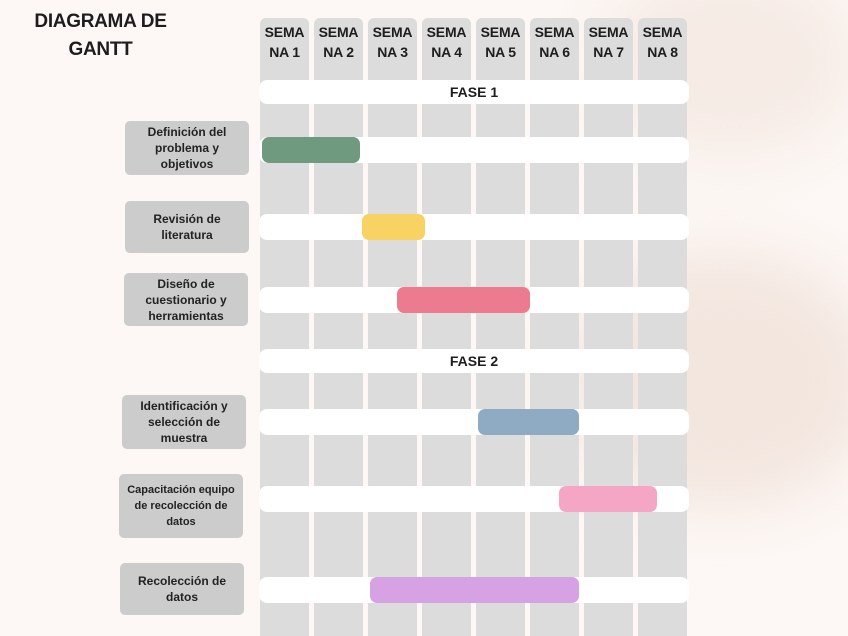 Image resolution: width=848 pixels, height=636 pixels. I want to click on task-label: Diseño de cuestionario y herramientas, so click(186, 299).